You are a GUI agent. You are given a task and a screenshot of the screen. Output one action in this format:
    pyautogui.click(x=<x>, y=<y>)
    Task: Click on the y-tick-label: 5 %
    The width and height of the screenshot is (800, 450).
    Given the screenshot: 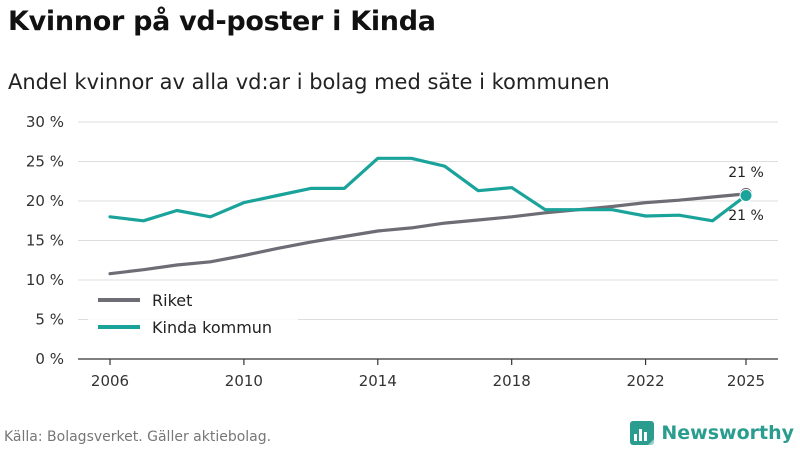 What is the action you would take?
    pyautogui.click(x=49, y=320)
    